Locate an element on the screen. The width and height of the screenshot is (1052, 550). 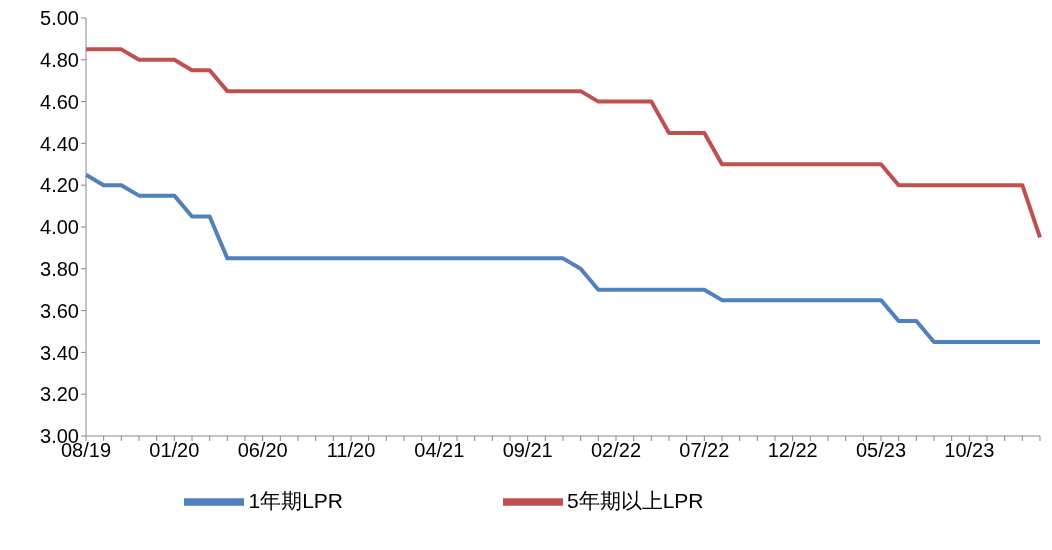
y-tick-label: 3.80 is located at coordinates (59, 268).